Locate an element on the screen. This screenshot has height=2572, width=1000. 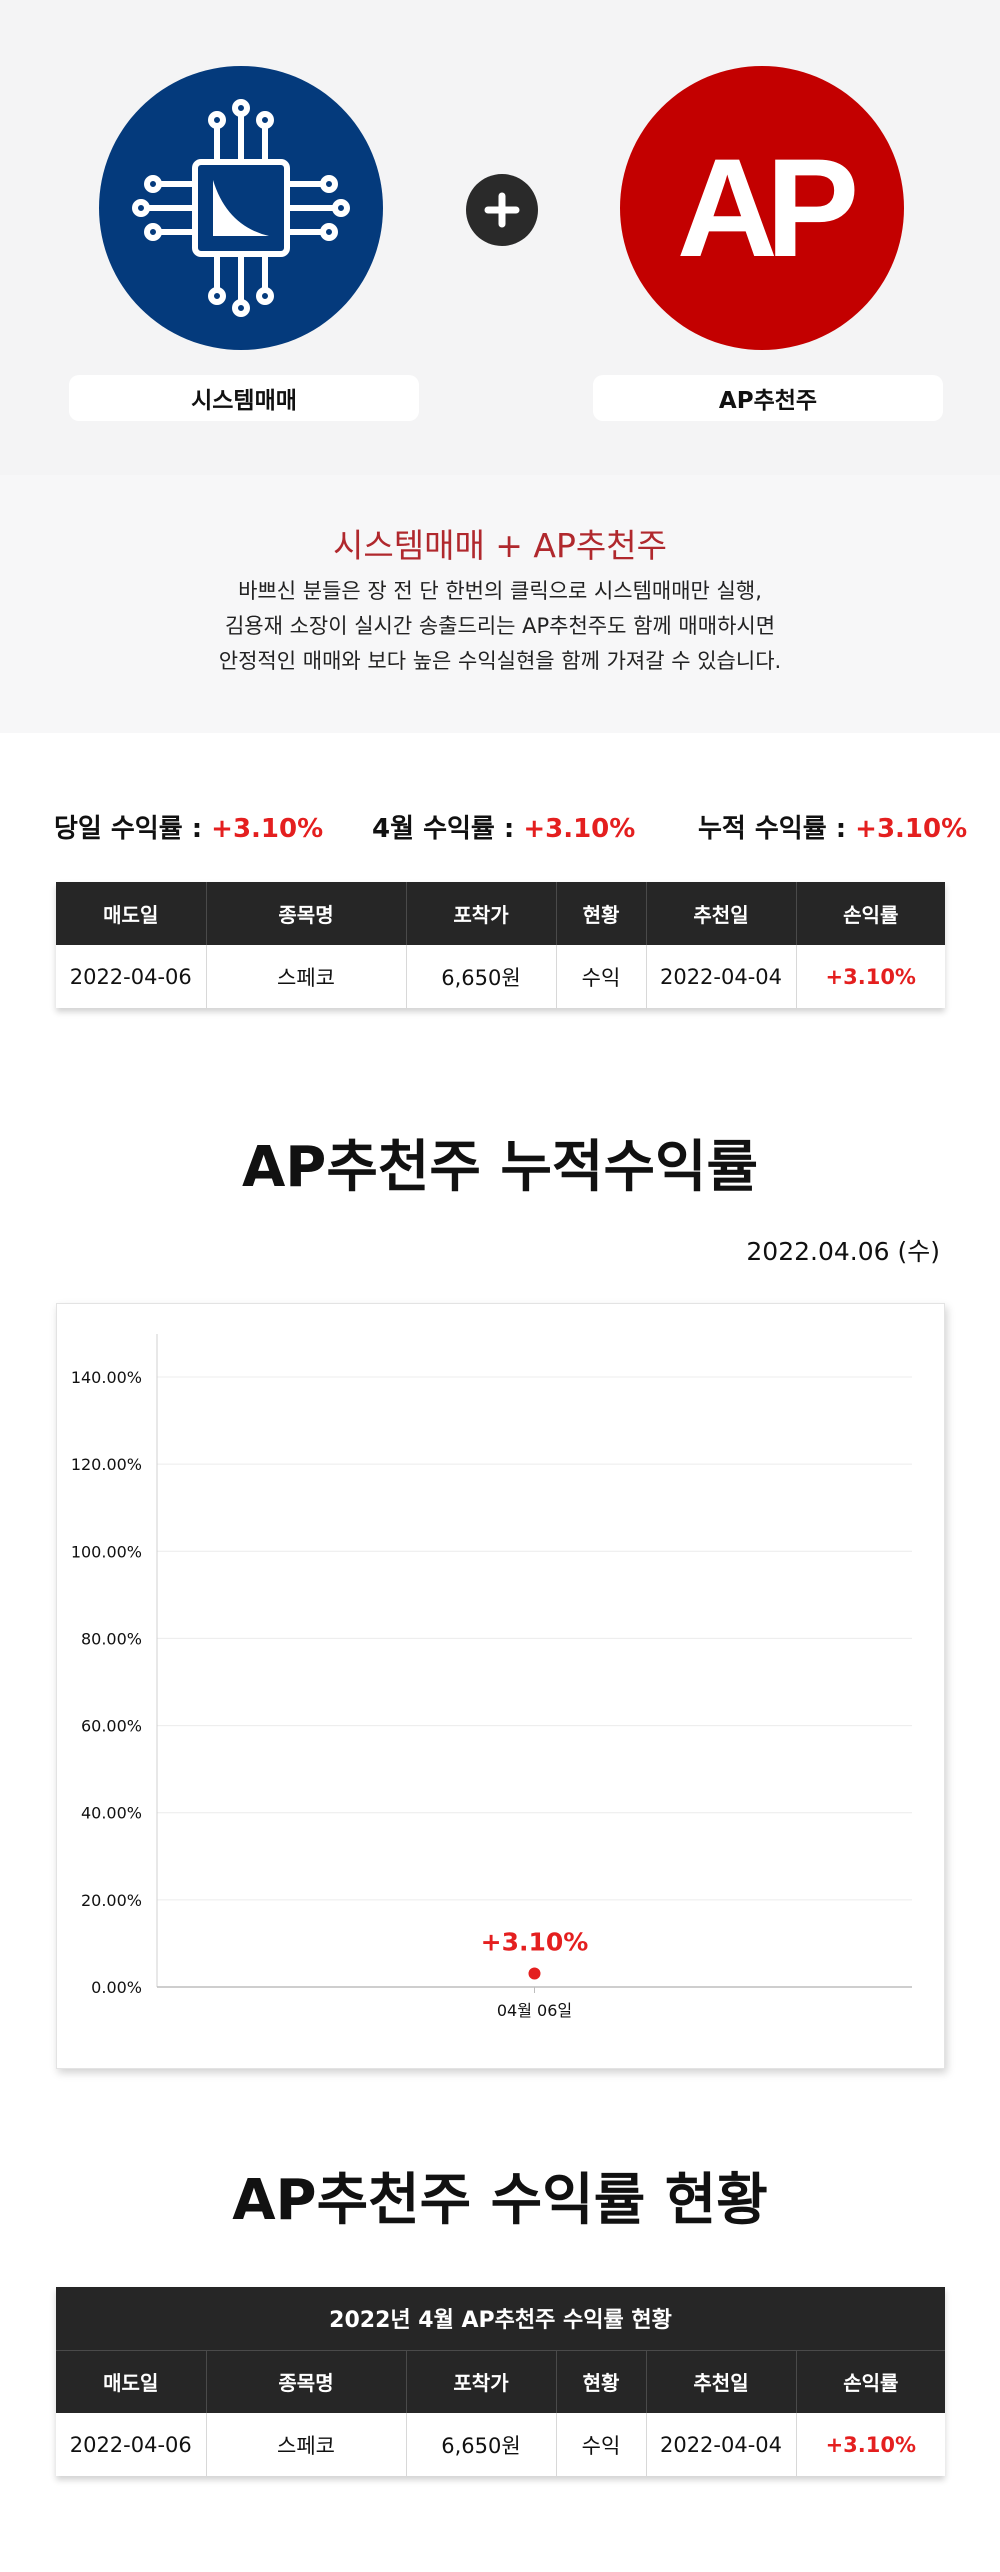
y-tick-label: 40.00% is located at coordinates (111, 1813).